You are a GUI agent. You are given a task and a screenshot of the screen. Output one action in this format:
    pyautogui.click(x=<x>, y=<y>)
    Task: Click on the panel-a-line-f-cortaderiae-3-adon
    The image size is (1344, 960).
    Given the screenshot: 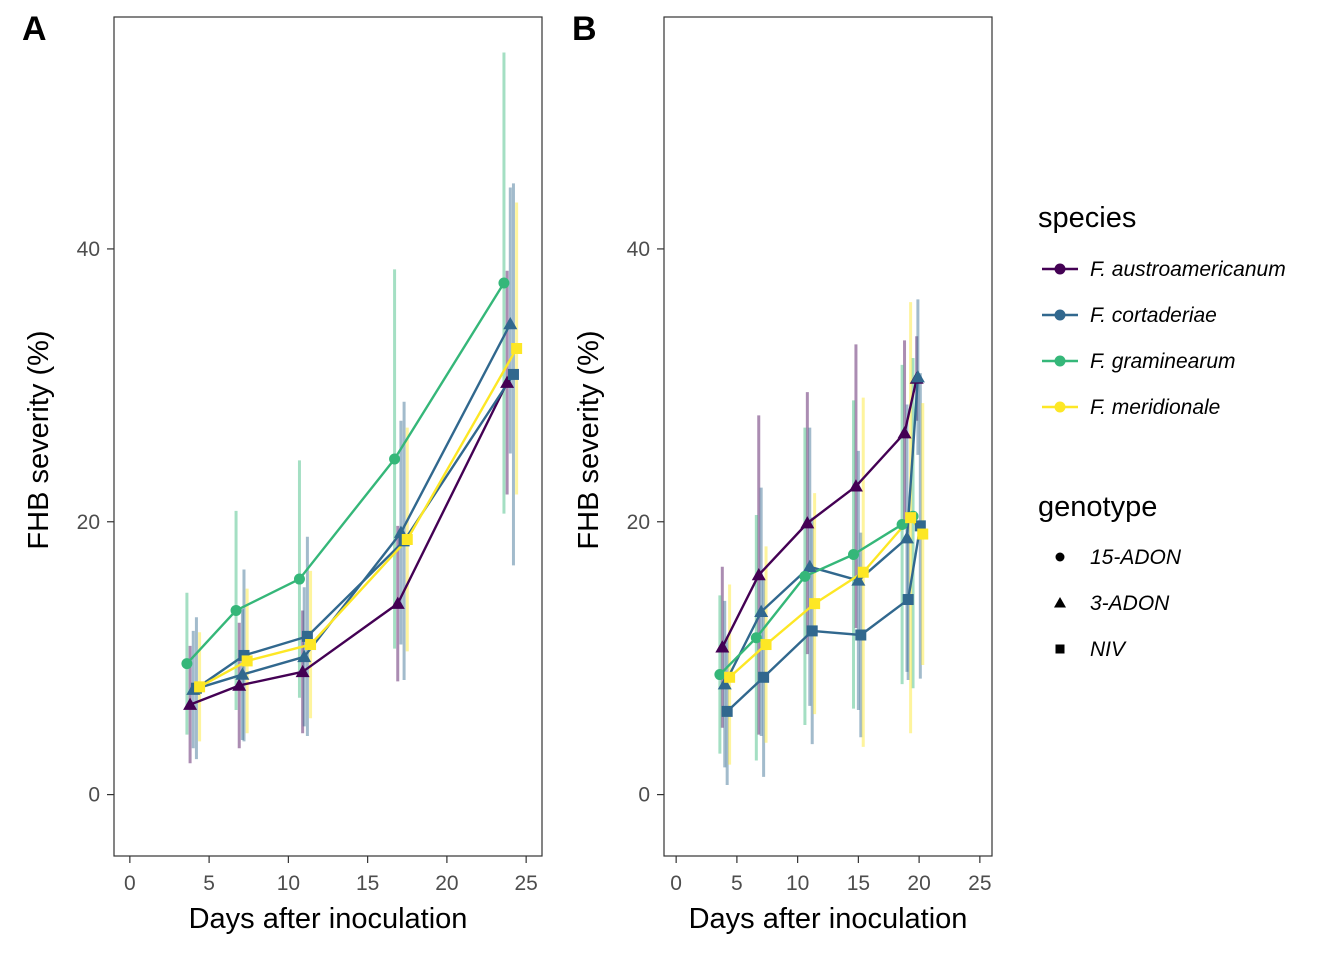 What is the action you would take?
    pyautogui.click(x=352, y=507)
    